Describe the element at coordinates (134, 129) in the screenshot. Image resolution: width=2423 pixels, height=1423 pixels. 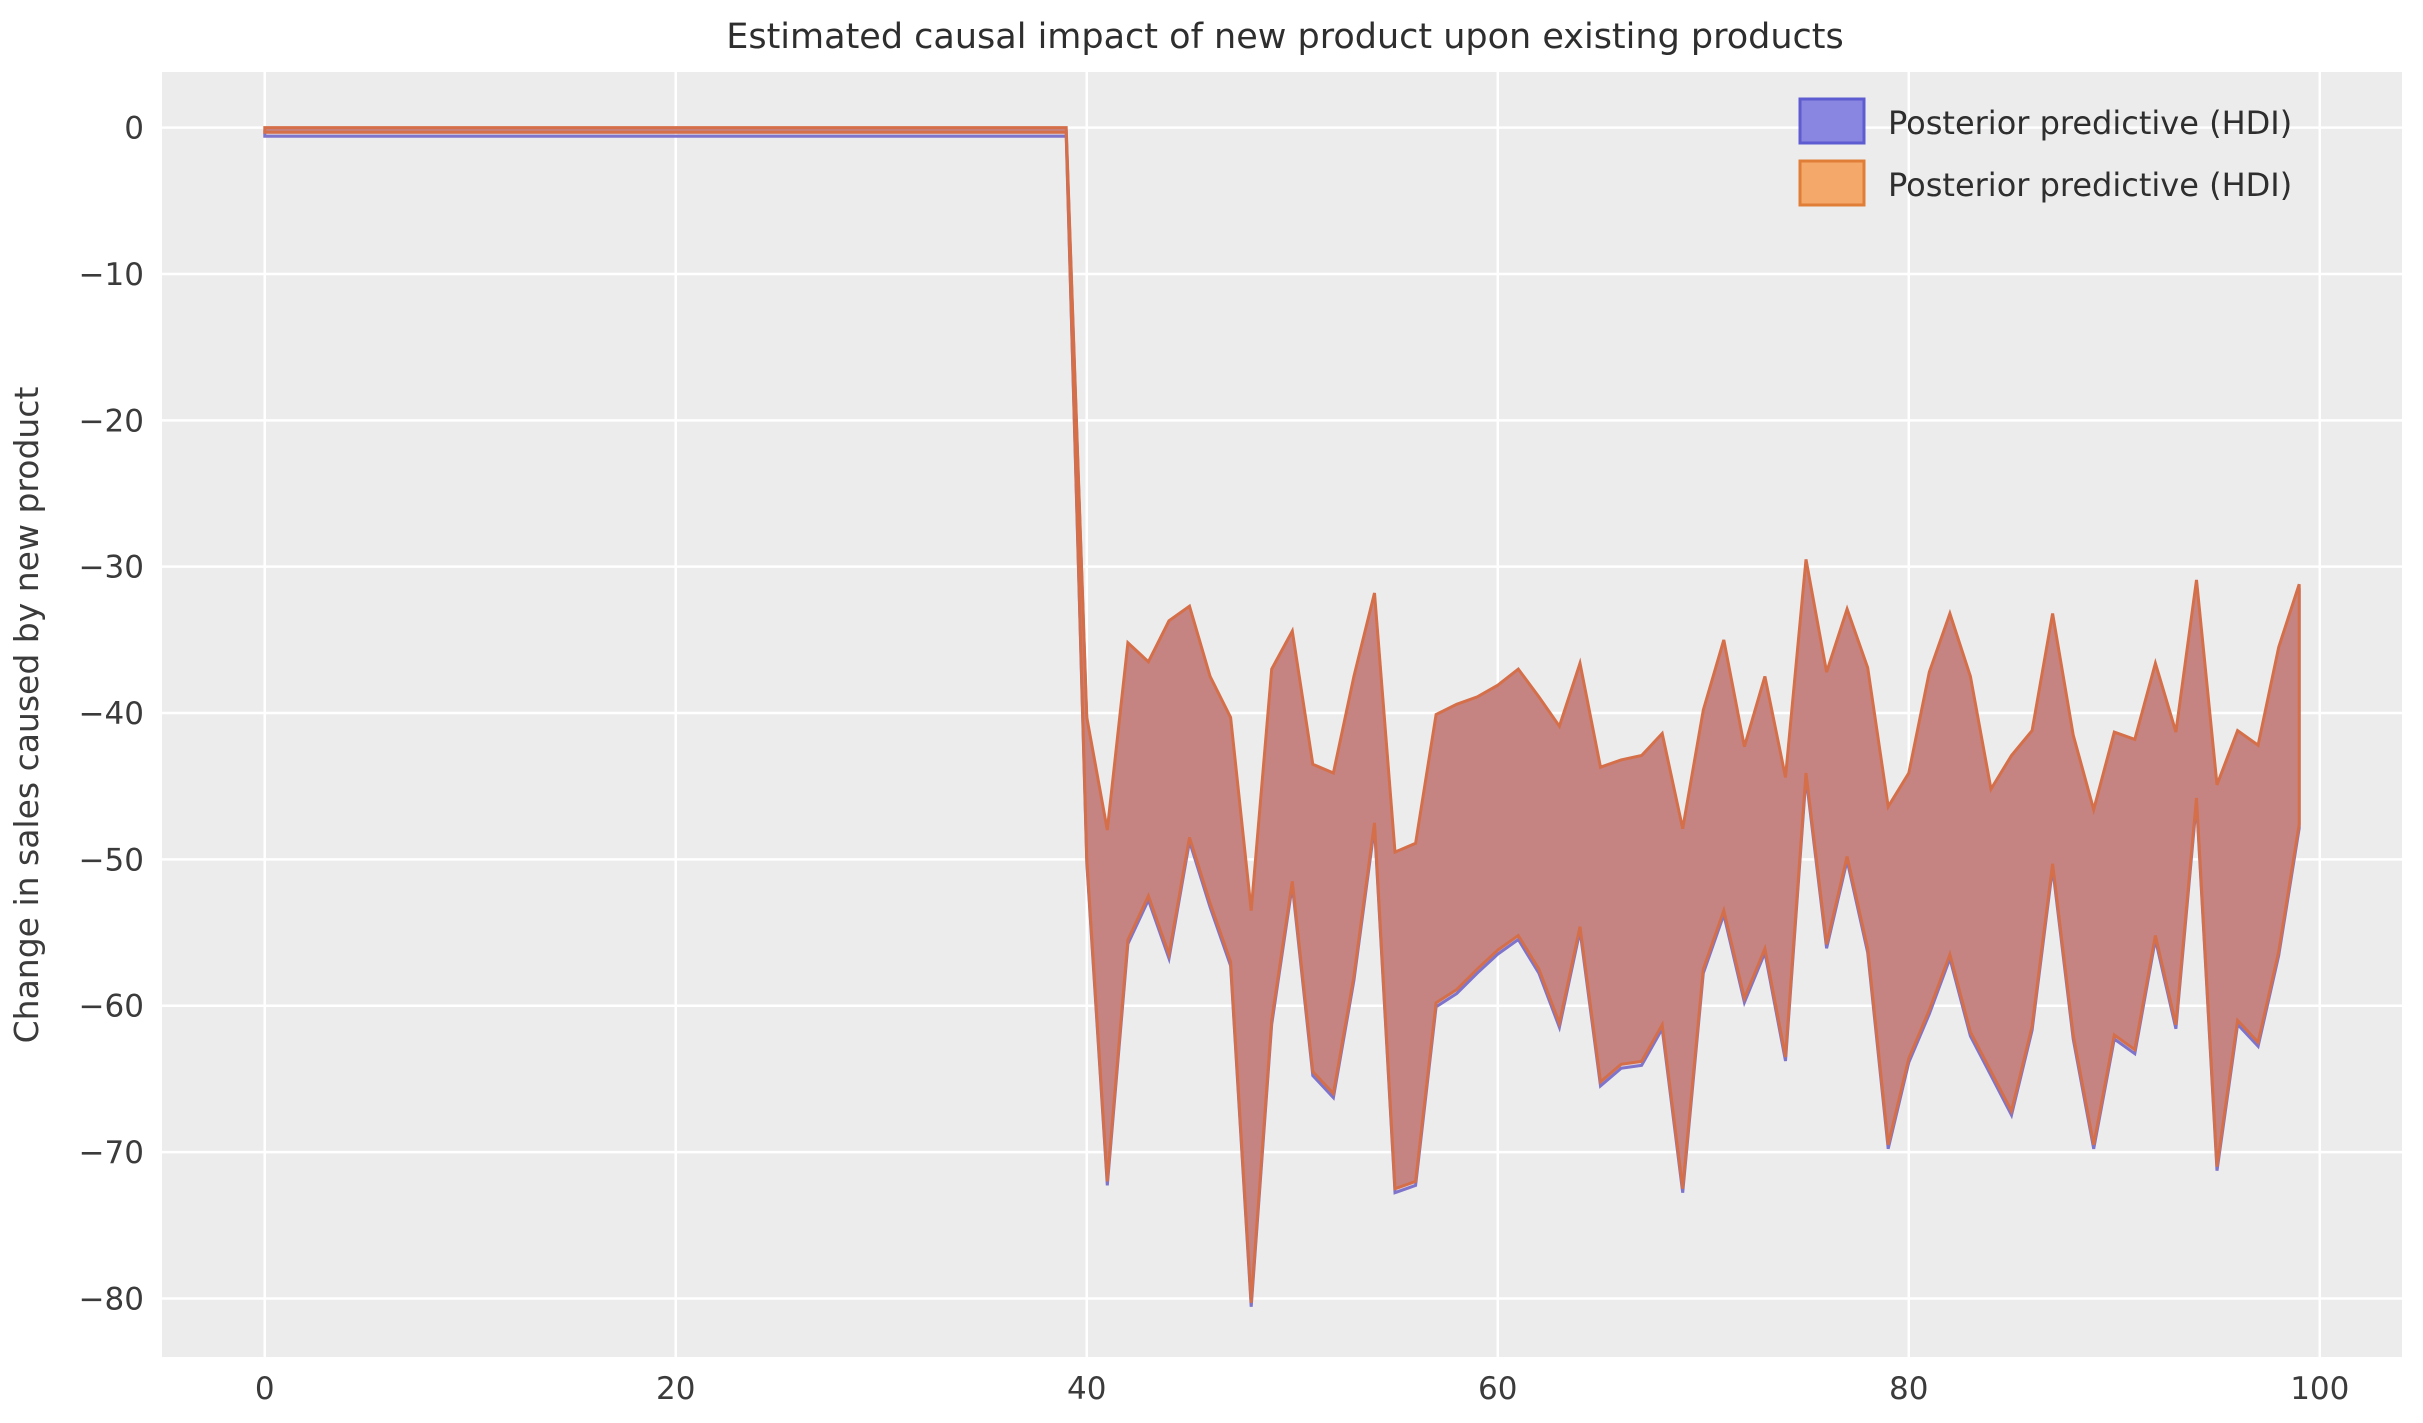
I see `y-tick-label: 0` at that location.